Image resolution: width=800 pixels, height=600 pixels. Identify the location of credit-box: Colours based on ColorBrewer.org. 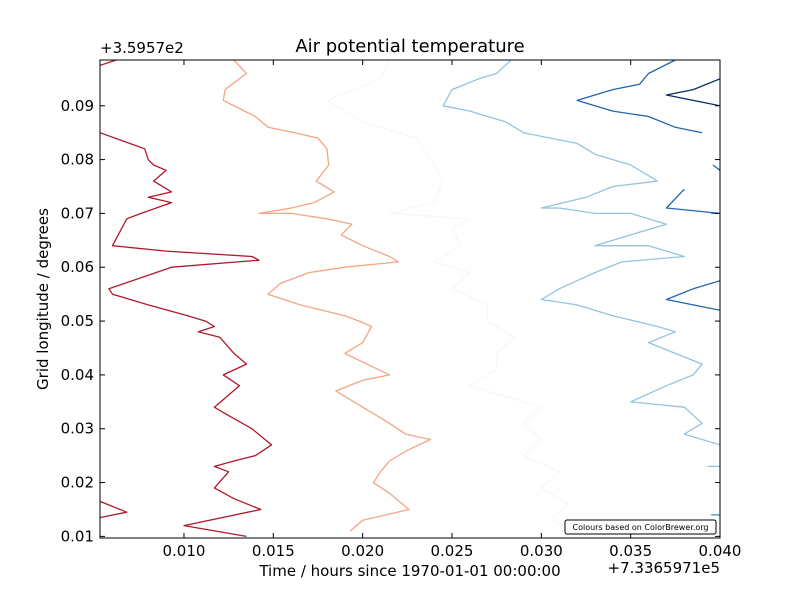
(640, 527).